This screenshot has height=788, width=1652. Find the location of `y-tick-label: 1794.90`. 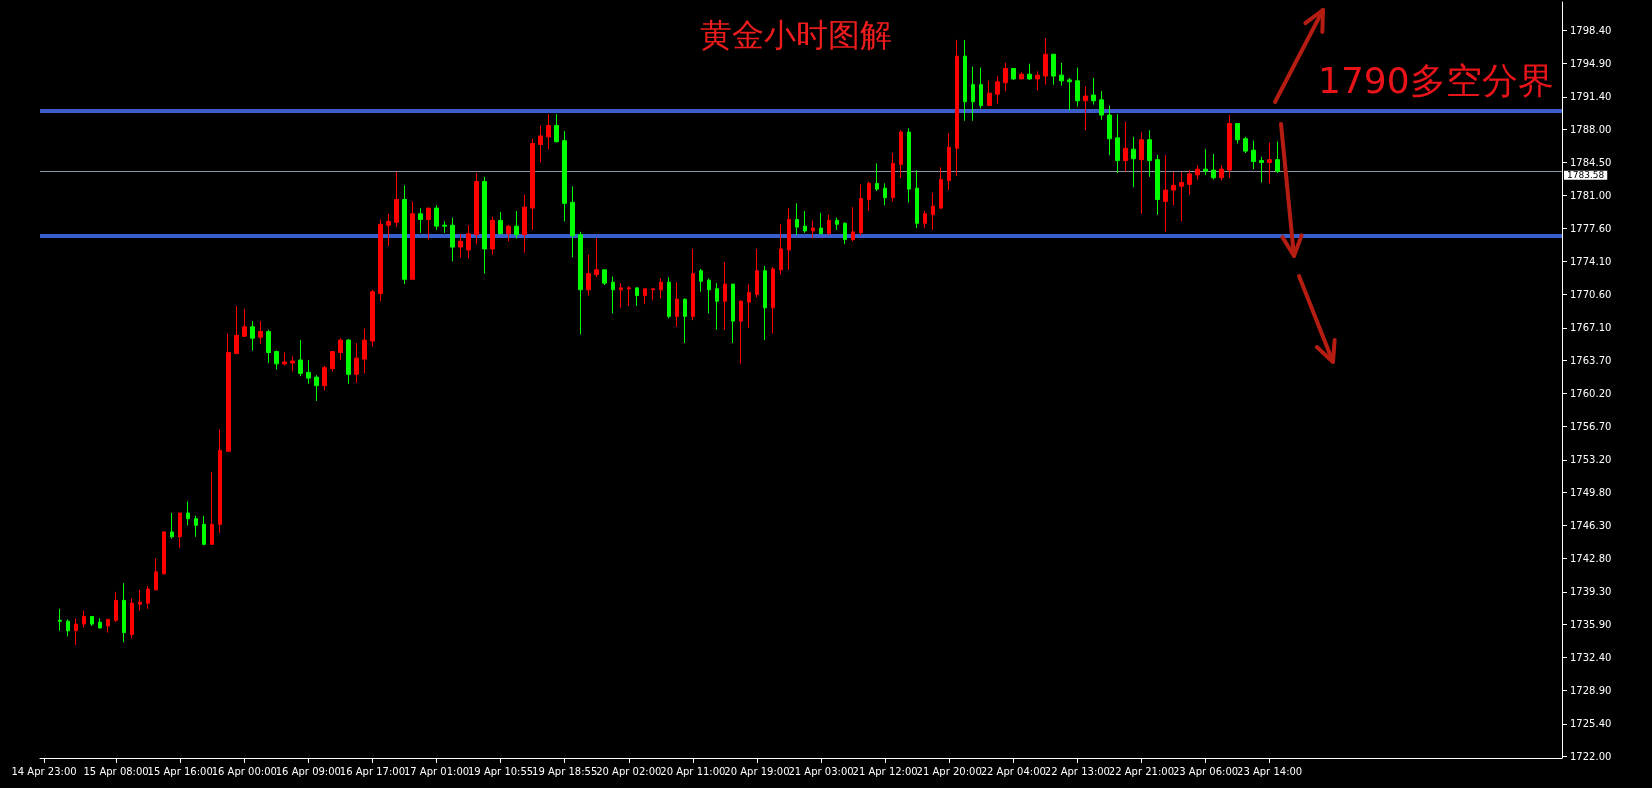

y-tick-label: 1794.90 is located at coordinates (1591, 64).